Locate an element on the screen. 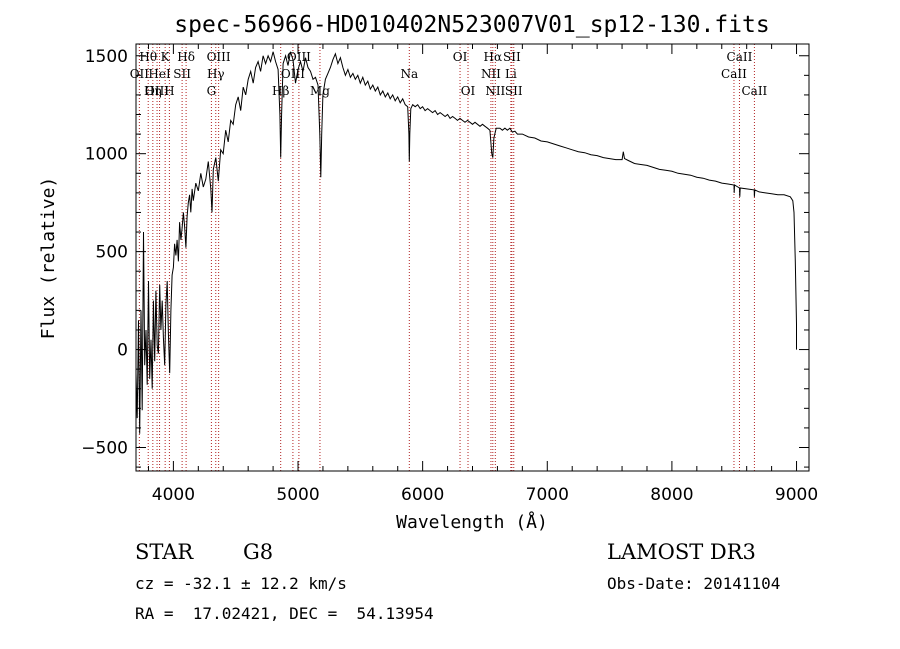 The image size is (900, 649). x-tick-label: 8000 is located at coordinates (671, 495).